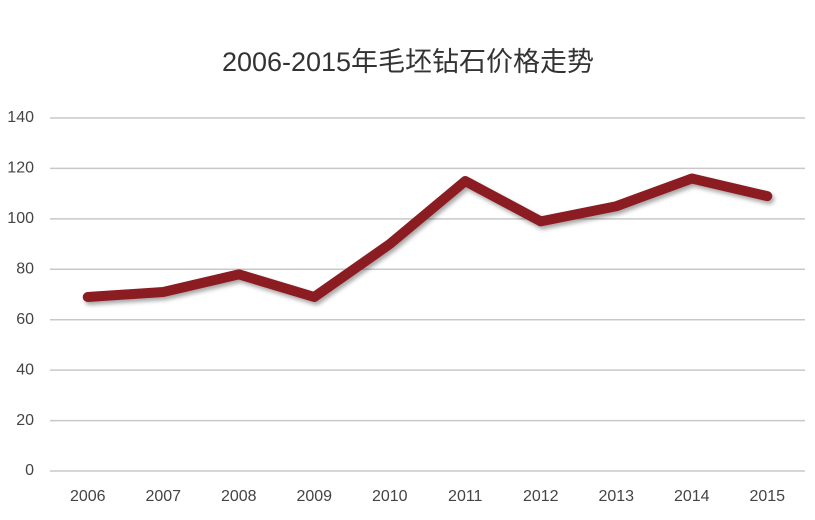 This screenshot has height=520, width=815. What do you see at coordinates (465, 496) in the screenshot?
I see `x-tick-label: 2011` at bounding box center [465, 496].